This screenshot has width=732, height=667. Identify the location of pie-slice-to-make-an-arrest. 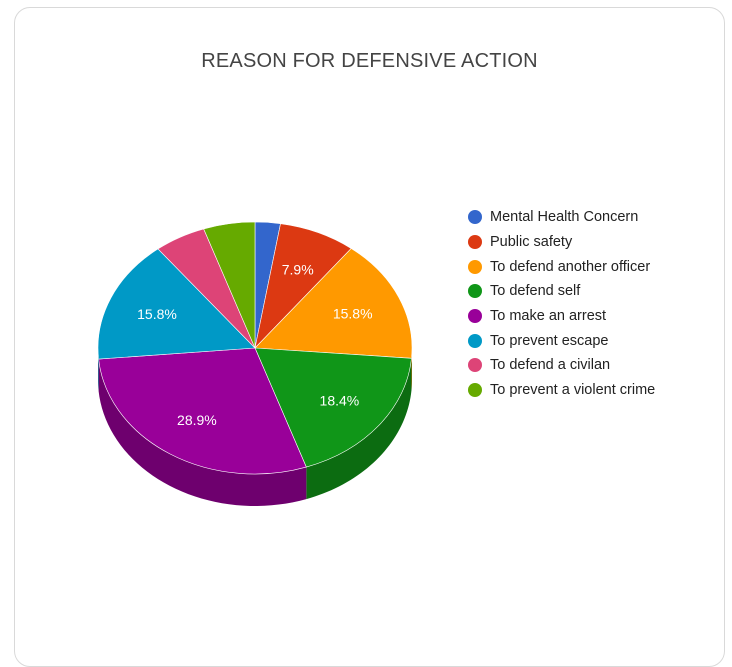
(202, 411).